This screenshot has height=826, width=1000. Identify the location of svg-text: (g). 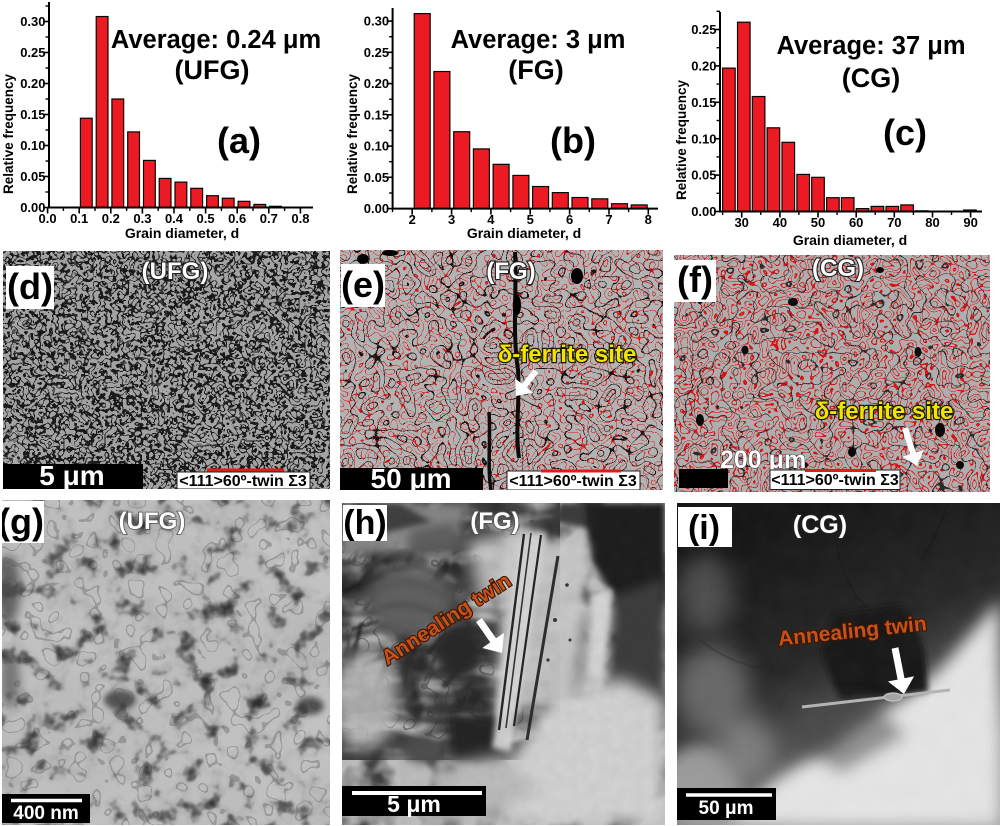
(23, 521).